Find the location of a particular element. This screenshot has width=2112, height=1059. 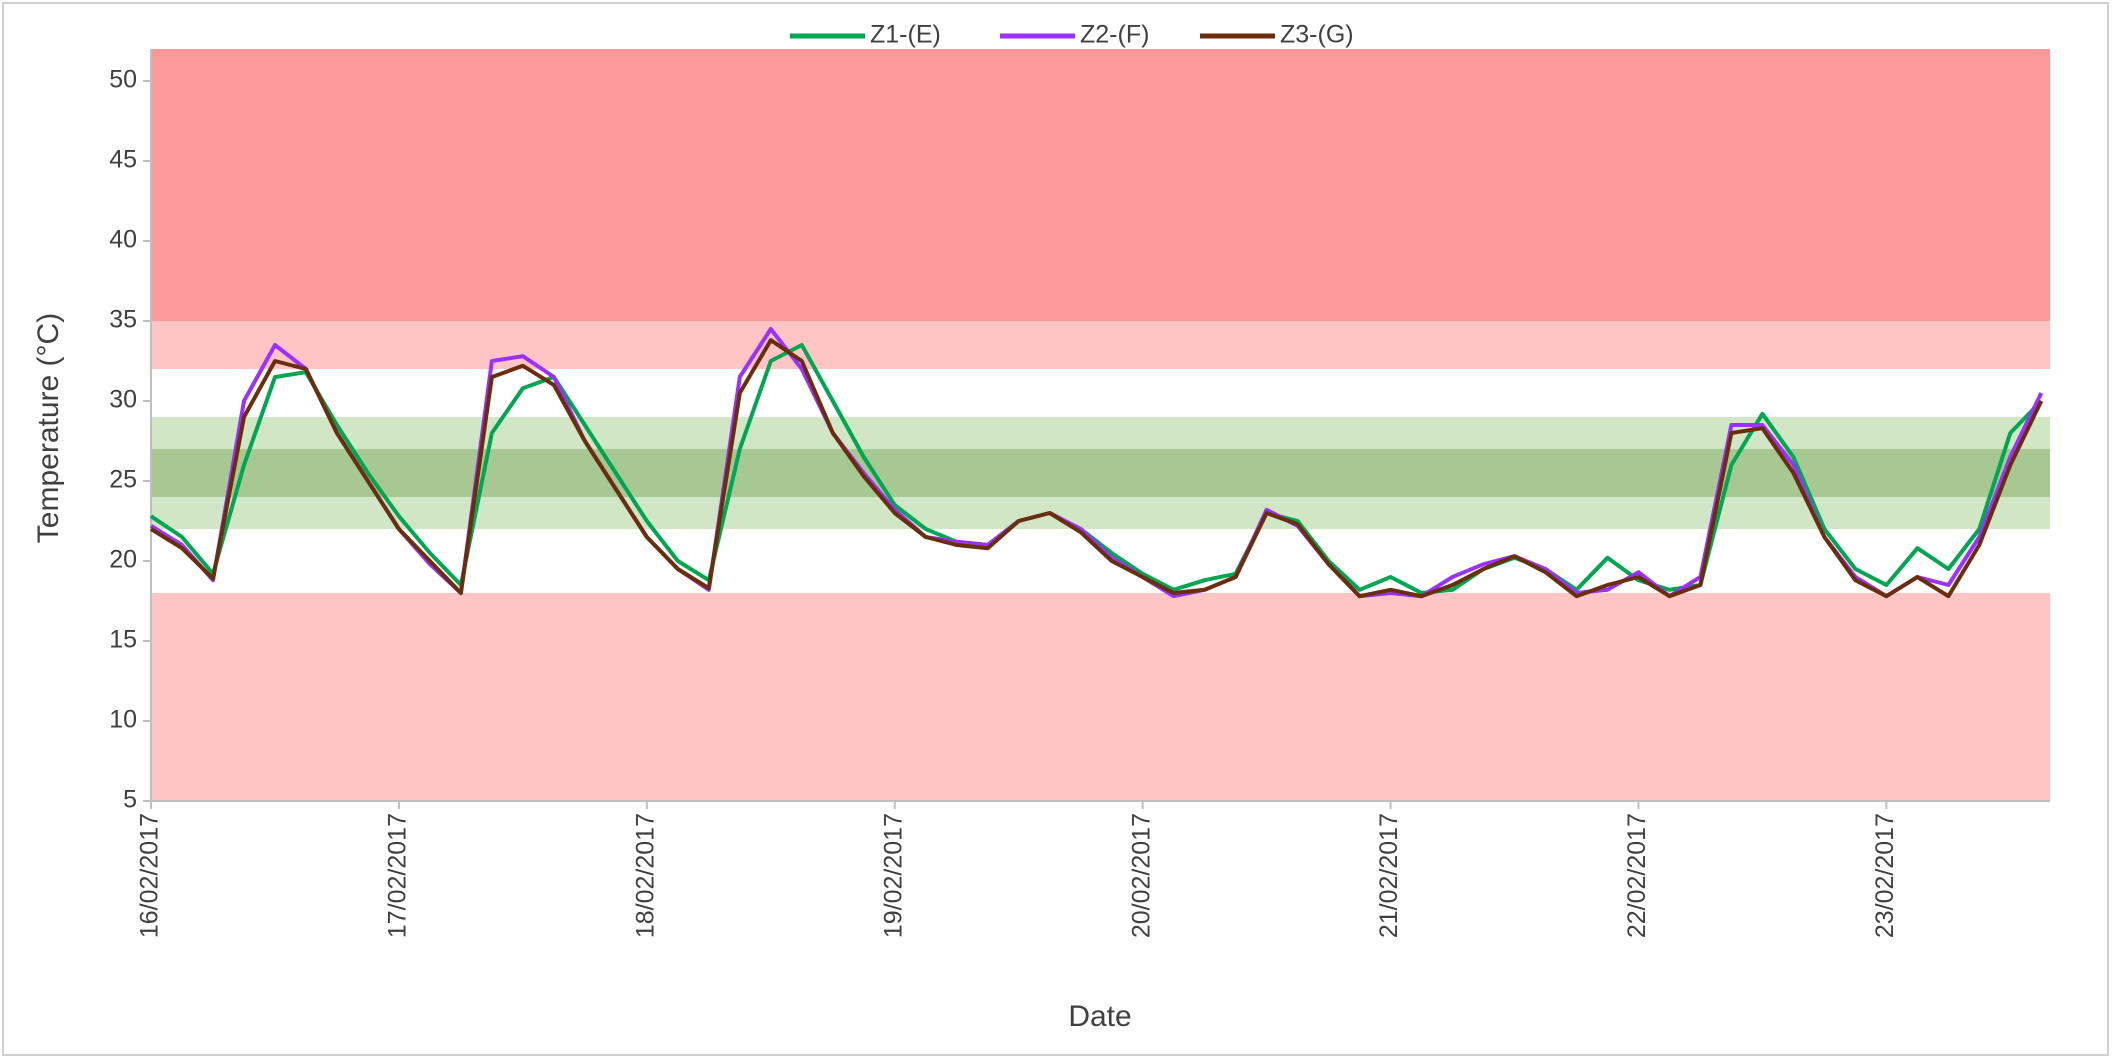

y-tick-label: 45 is located at coordinates (123, 160).